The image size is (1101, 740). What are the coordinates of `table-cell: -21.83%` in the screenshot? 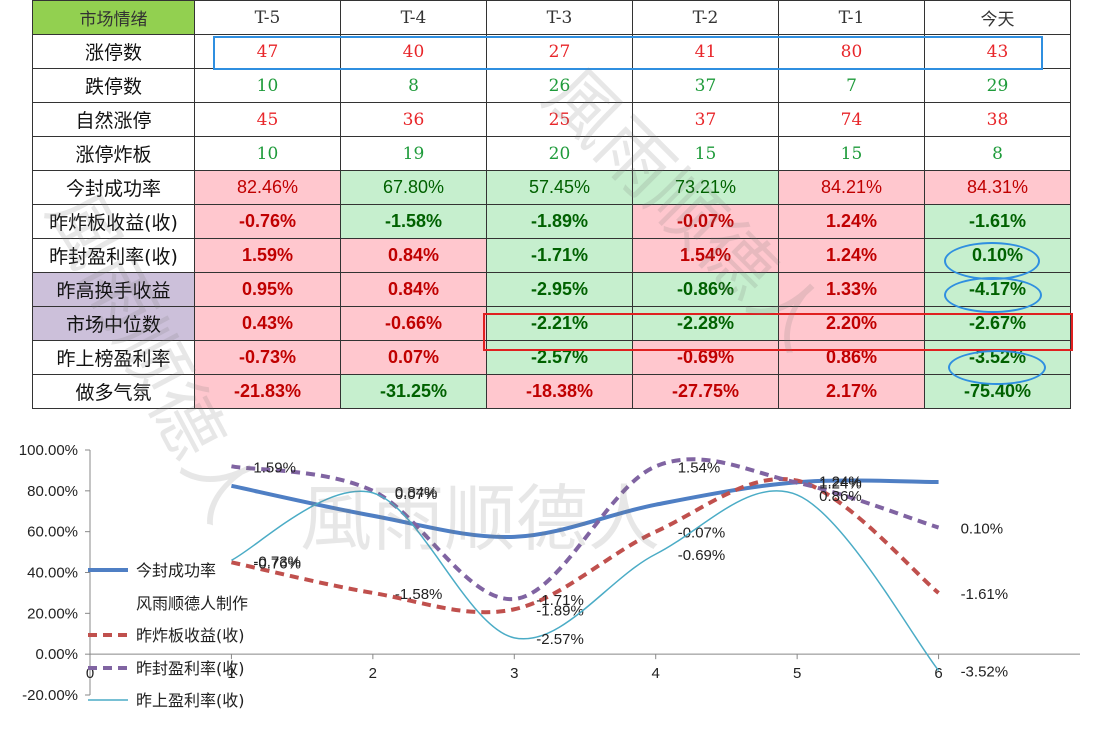 It's located at (267, 391).